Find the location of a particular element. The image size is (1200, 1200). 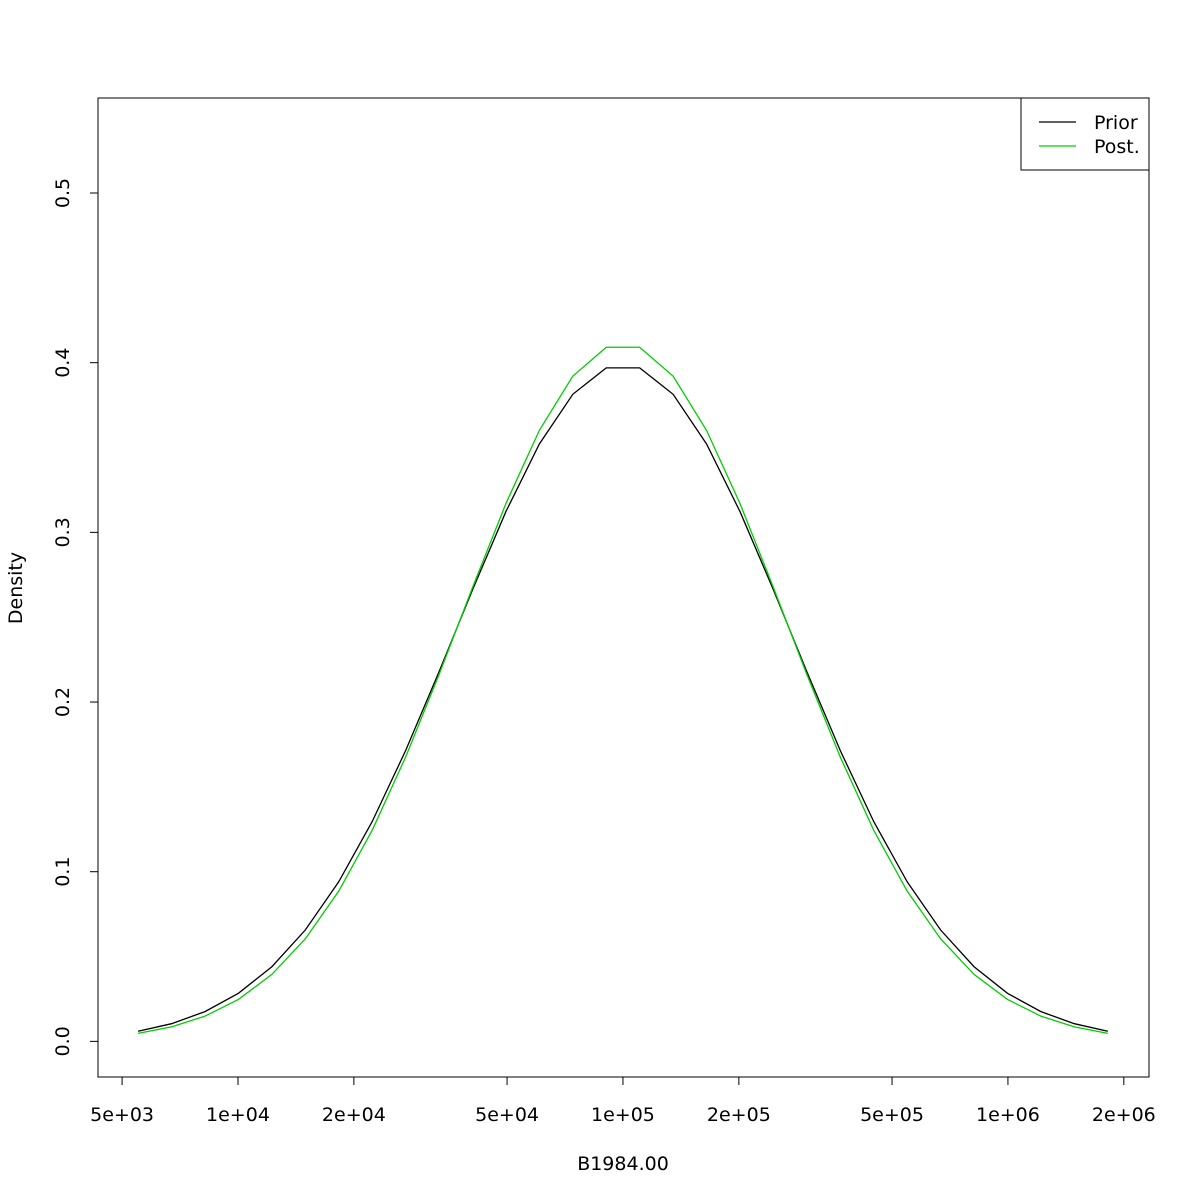

x-tick-label: 2e+05 is located at coordinates (739, 1115).